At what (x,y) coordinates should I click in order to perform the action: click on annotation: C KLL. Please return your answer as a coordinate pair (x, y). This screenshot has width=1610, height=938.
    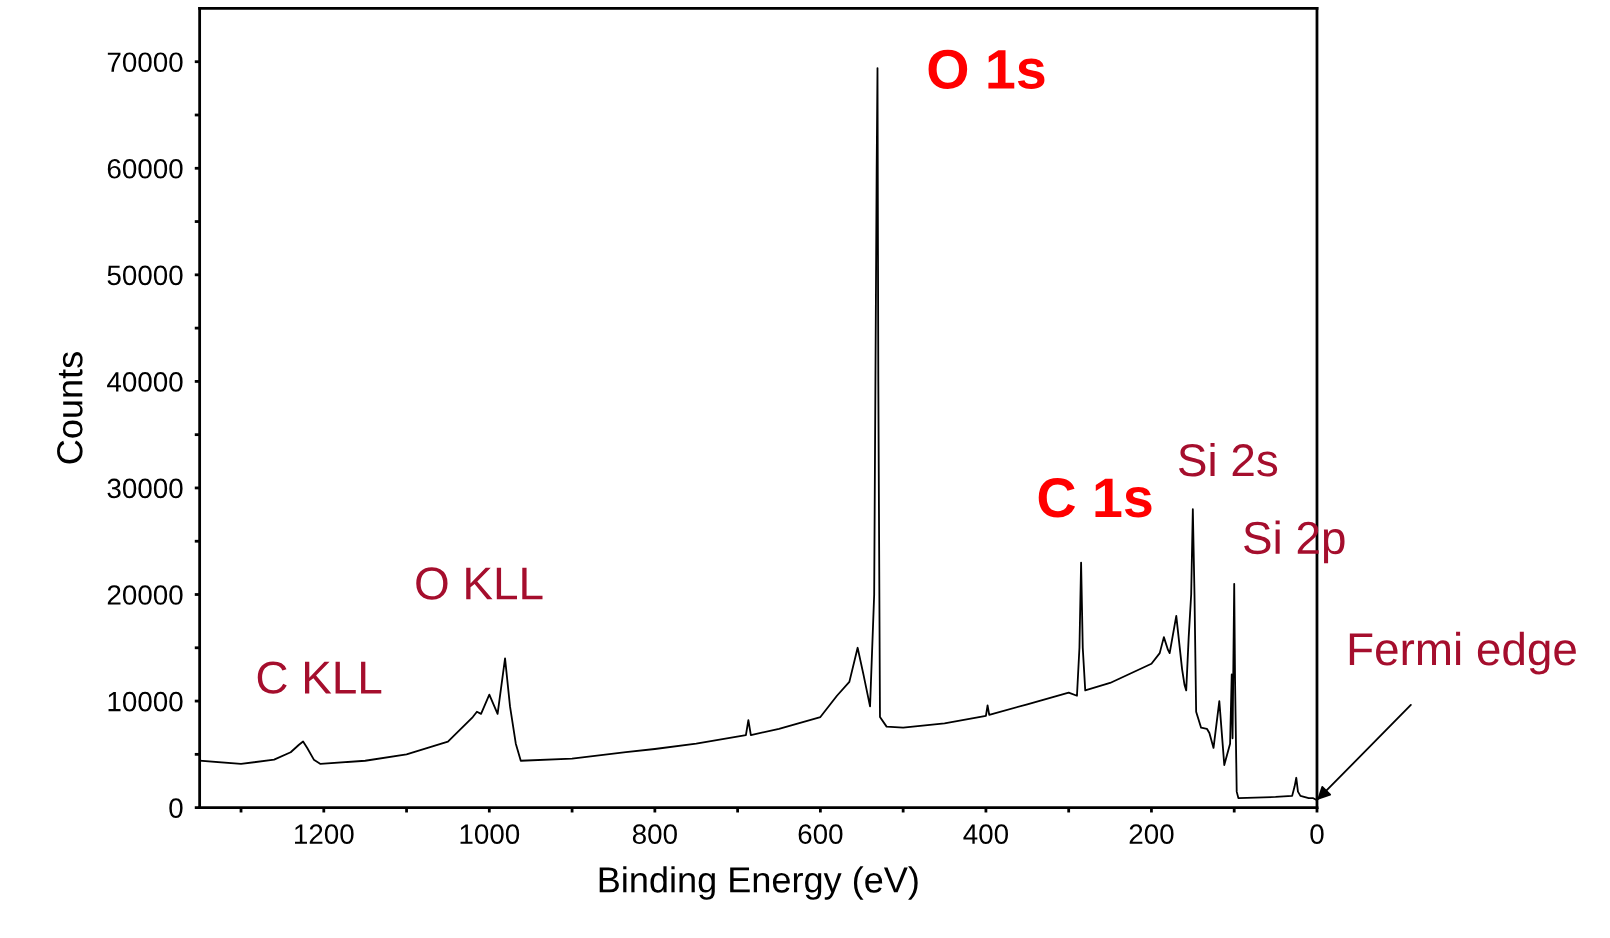
    Looking at the image, I should click on (319, 677).